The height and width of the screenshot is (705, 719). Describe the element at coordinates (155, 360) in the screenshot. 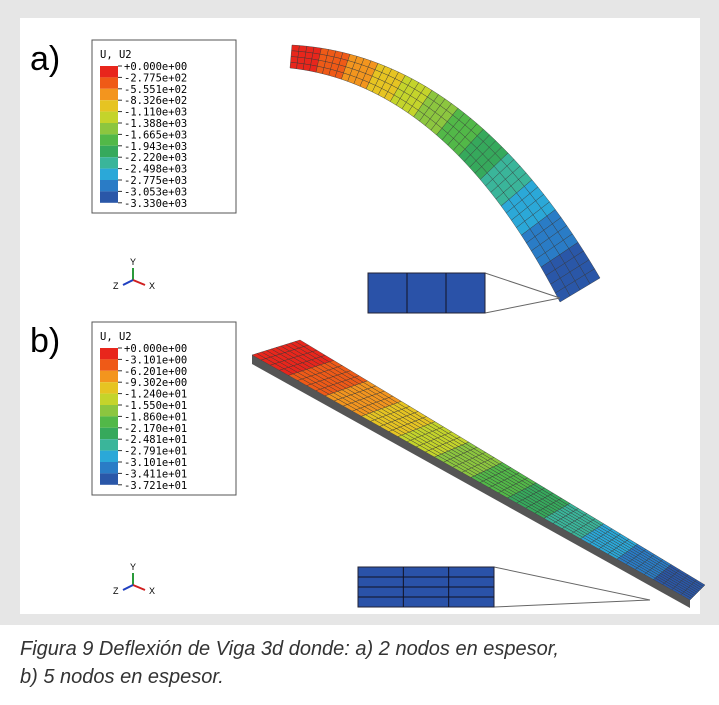

I see `legend-label: -3.101e+00` at that location.